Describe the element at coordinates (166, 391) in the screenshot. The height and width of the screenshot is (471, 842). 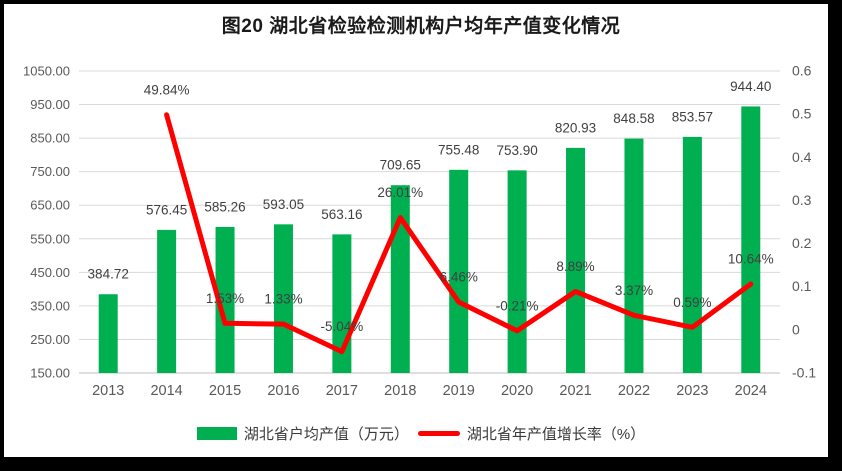
I see `x-tick-label: 2014` at that location.